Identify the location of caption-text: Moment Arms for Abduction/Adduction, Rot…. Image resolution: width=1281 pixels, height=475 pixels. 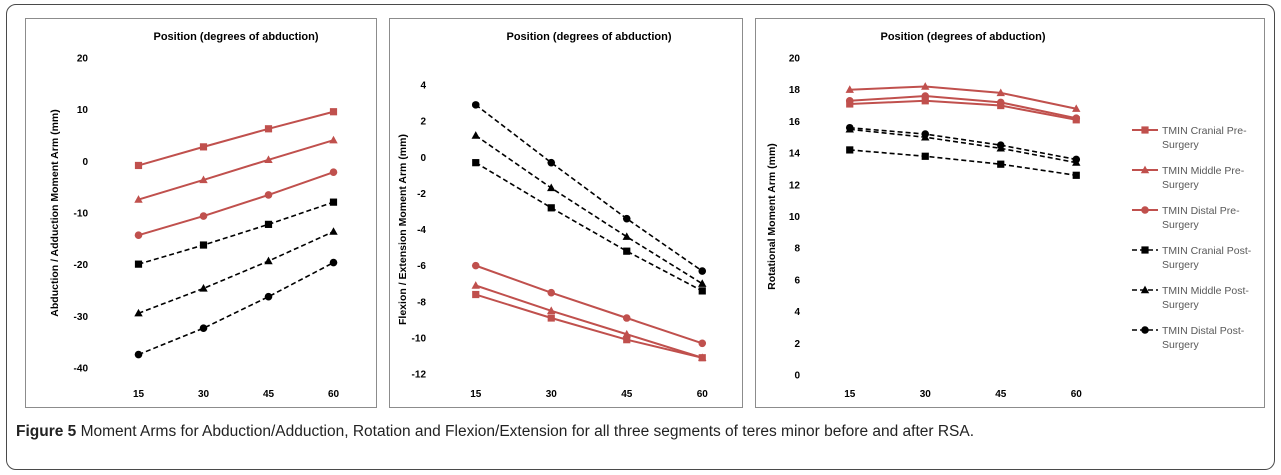
(523, 431).